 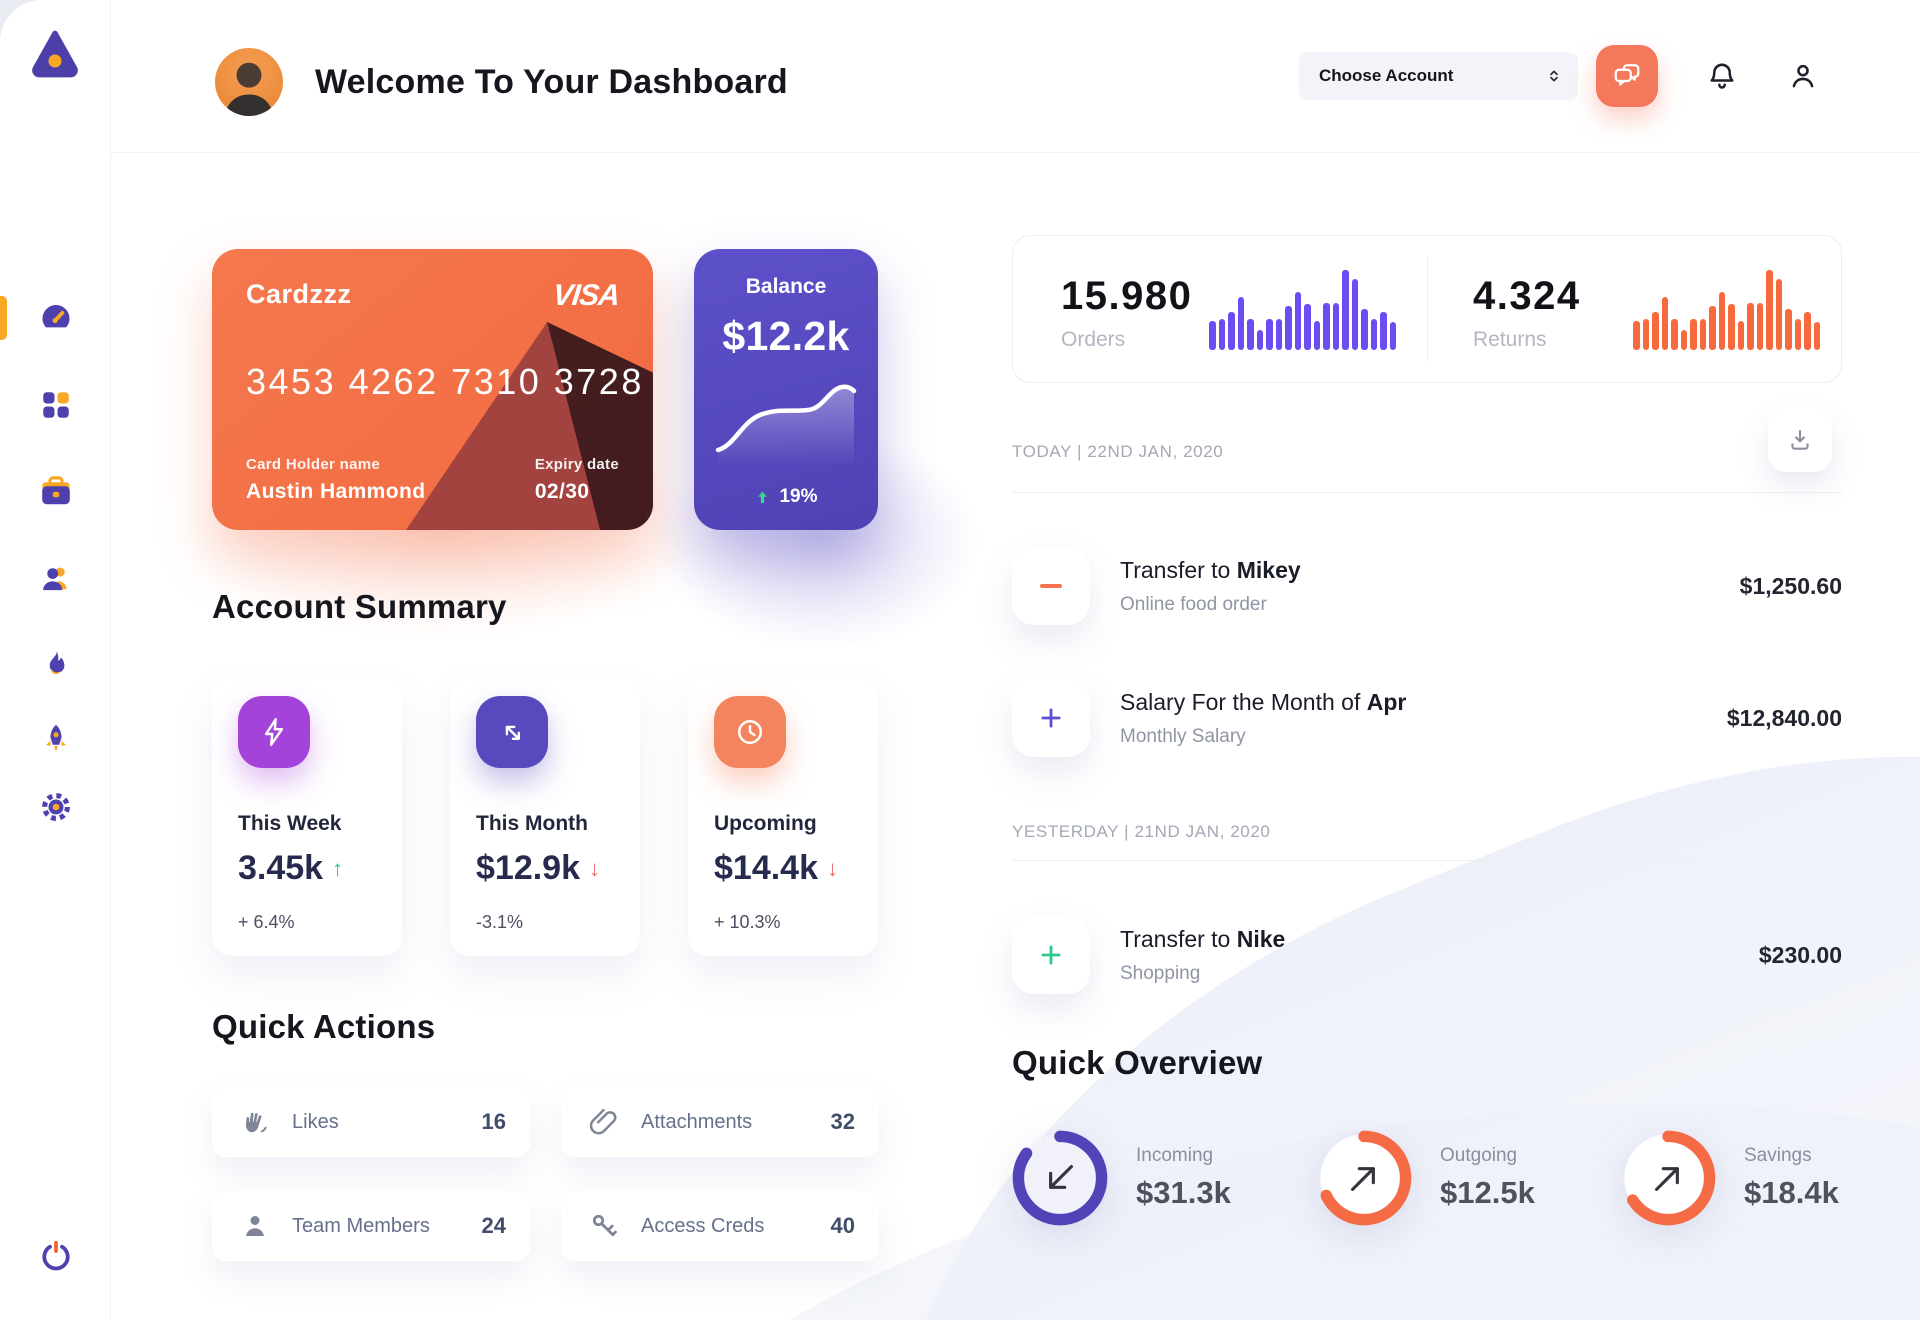 What do you see at coordinates (493, 1121) in the screenshot?
I see `quick-action-count: 16` at bounding box center [493, 1121].